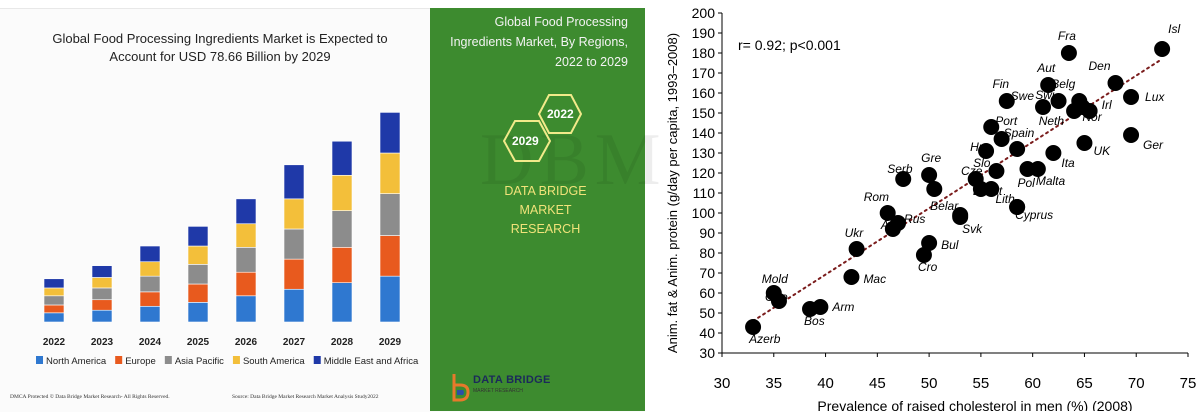 The image size is (1198, 416). What do you see at coordinates (461, 388) in the screenshot?
I see `data-bridge-logo-icon` at bounding box center [461, 388].